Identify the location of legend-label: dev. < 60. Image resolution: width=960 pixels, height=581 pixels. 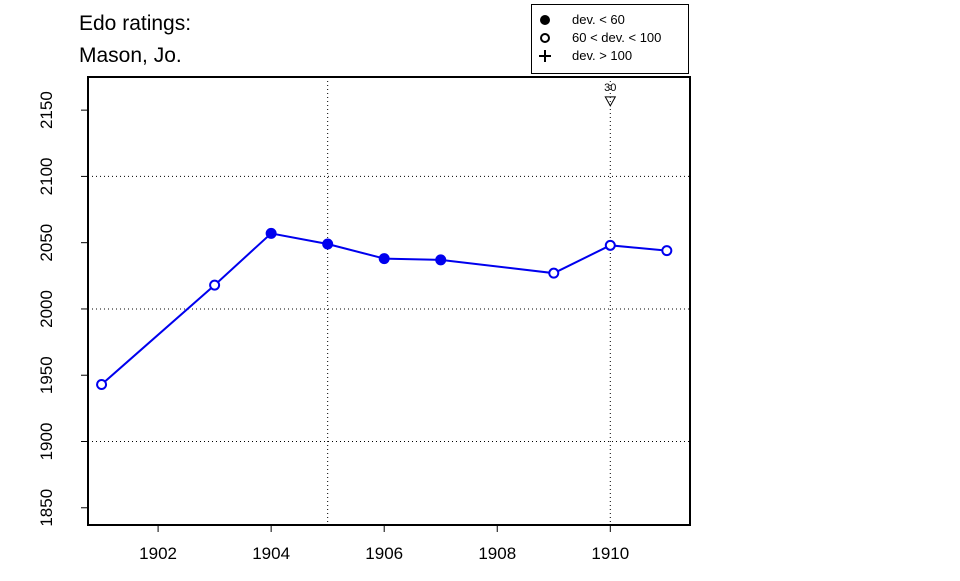
(598, 19).